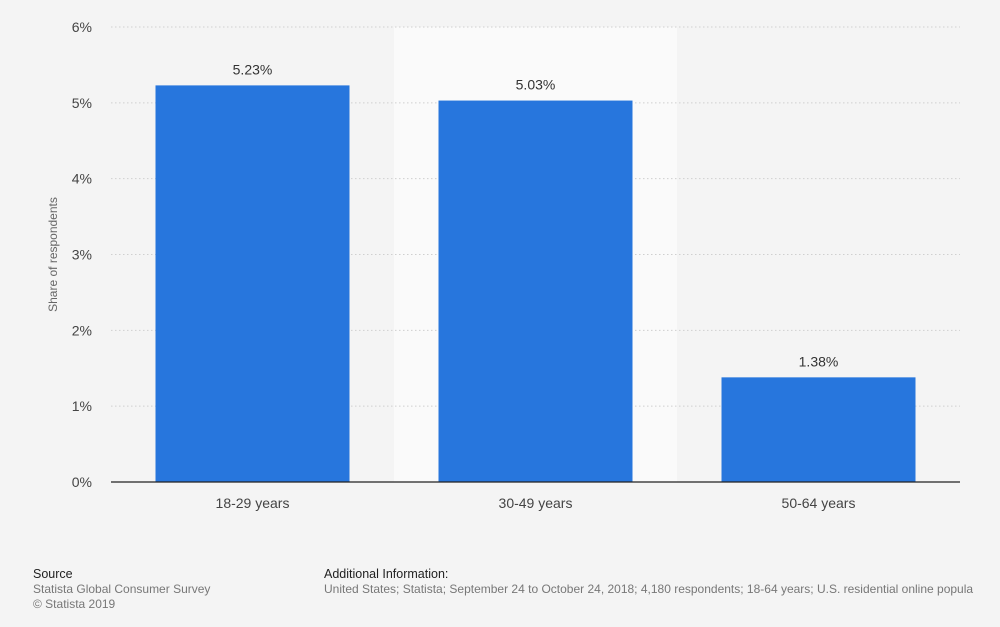 The width and height of the screenshot is (1000, 627). What do you see at coordinates (819, 503) in the screenshot?
I see `x-tick-label: 50-64 years` at bounding box center [819, 503].